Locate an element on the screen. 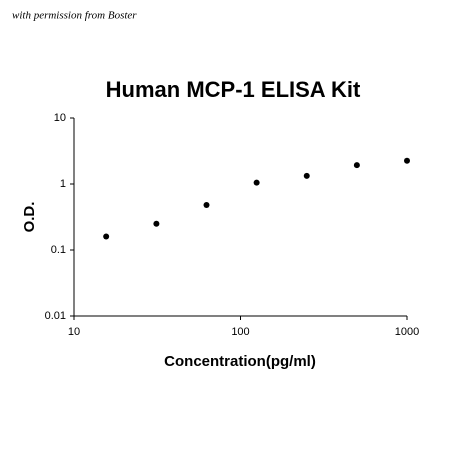 This screenshot has height=451, width=449. y-tick-label: 10 is located at coordinates (60, 118).